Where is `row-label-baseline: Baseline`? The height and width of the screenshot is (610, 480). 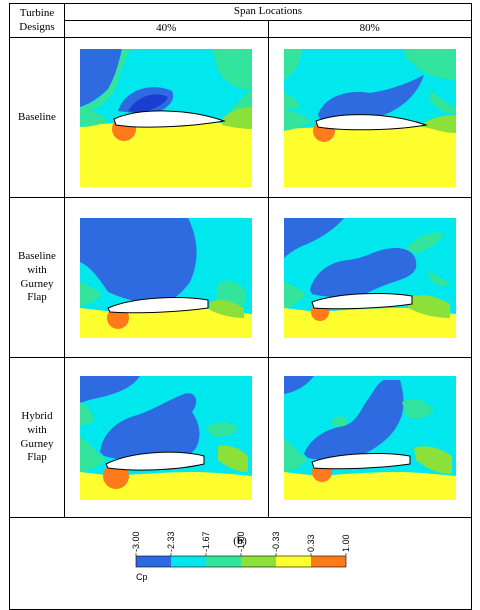
row-label-baseline: Baseline is located at coordinates (37, 117).